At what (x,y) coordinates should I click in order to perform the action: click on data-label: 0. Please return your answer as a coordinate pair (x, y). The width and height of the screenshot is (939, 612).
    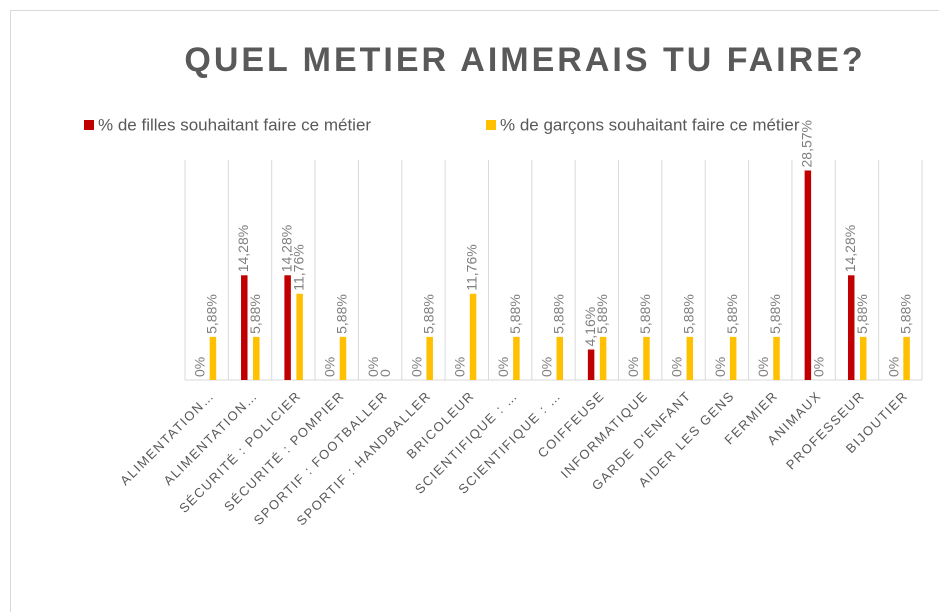
    Looking at the image, I should click on (385, 373).